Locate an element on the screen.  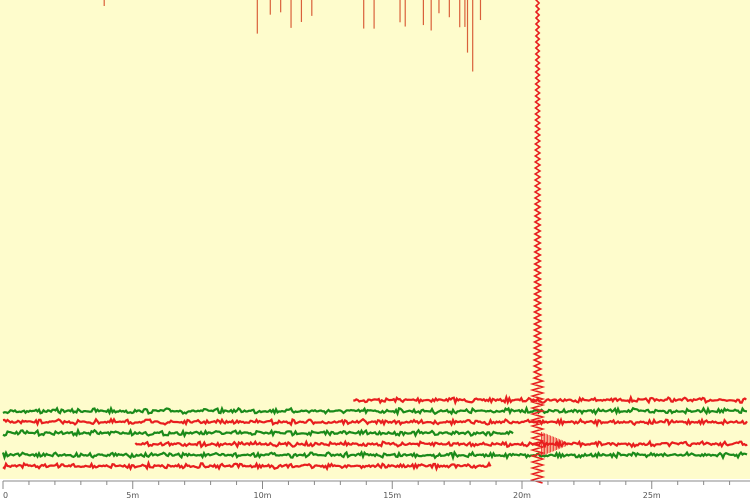
x-tick-label: 15m is located at coordinates (392, 495).